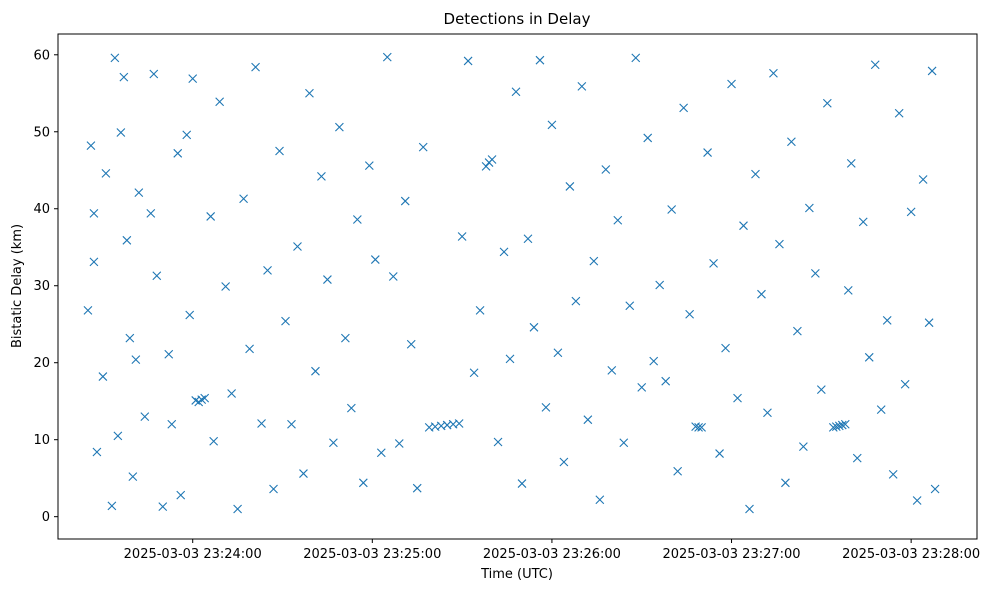 The width and height of the screenshot is (987, 590). Describe the element at coordinates (41, 286) in the screenshot. I see `y-tick-label: 30` at that location.